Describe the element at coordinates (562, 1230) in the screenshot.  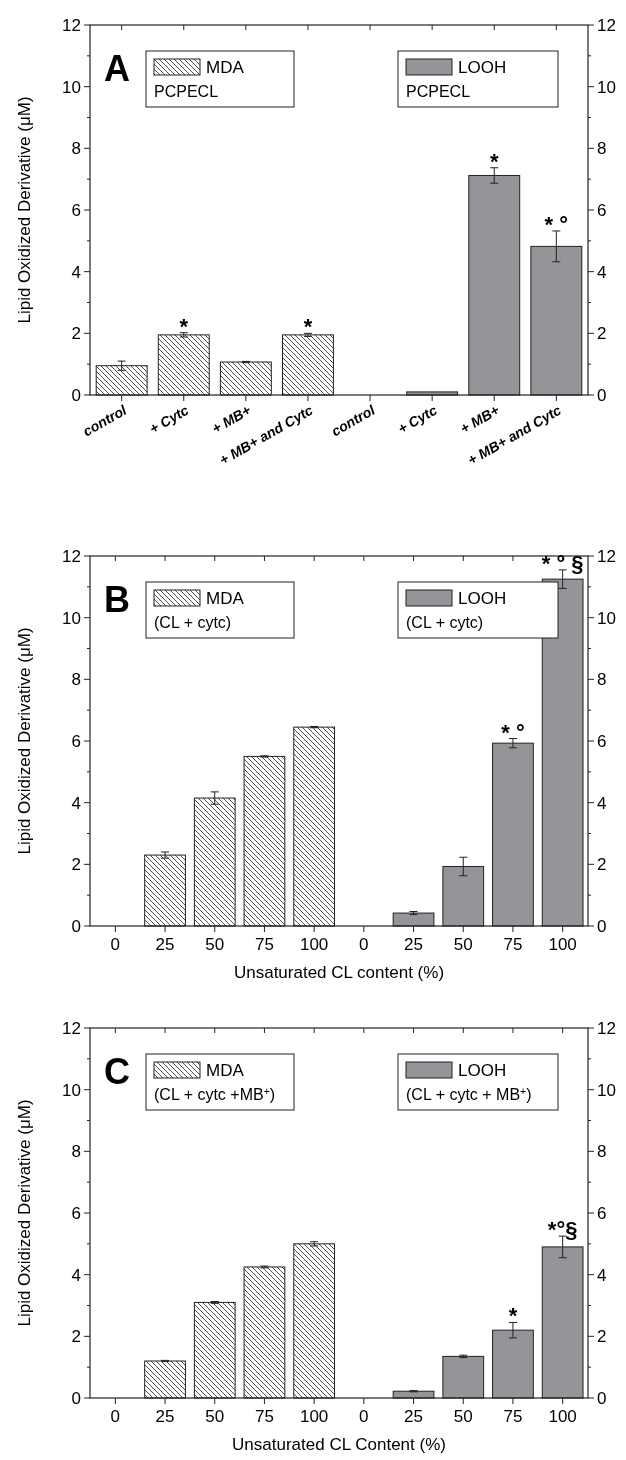
I see `data-label: *°§` at that location.